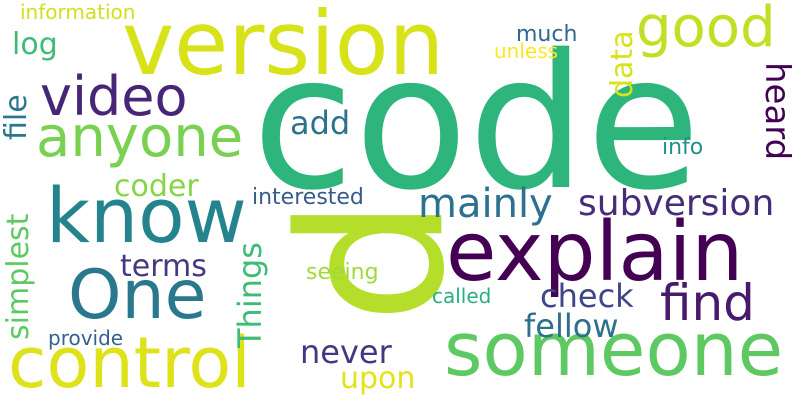  I want to click on word-upon: upon, so click(378, 378).